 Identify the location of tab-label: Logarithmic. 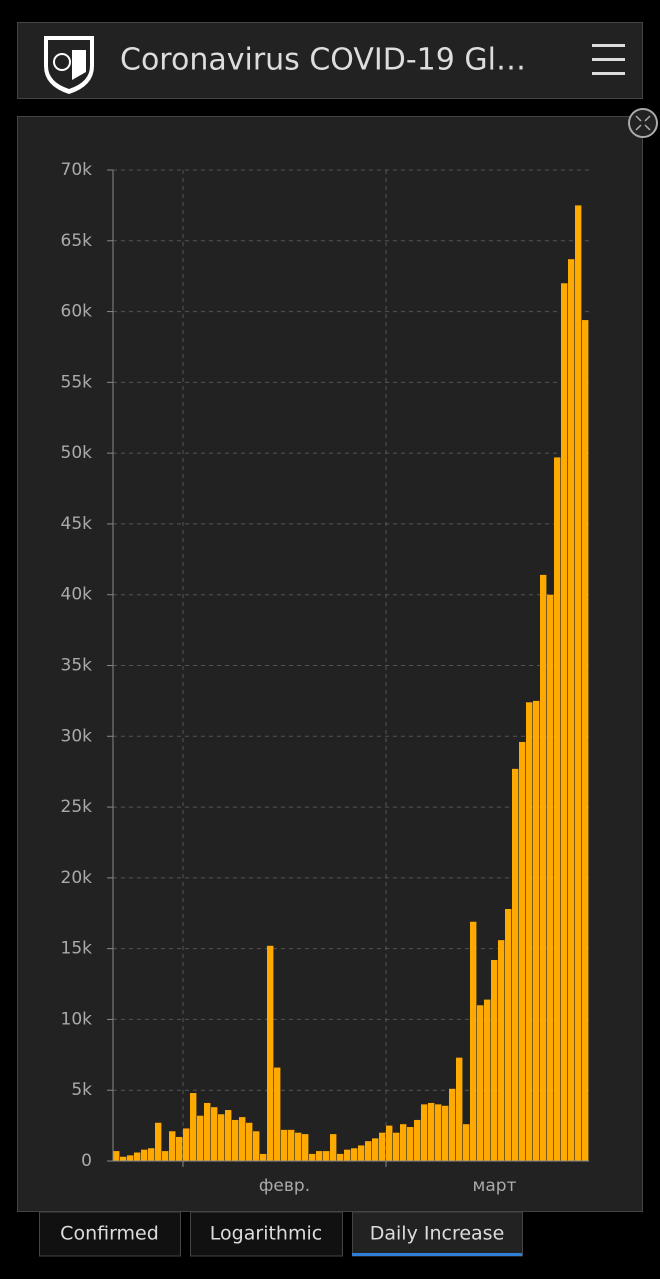
(266, 1234).